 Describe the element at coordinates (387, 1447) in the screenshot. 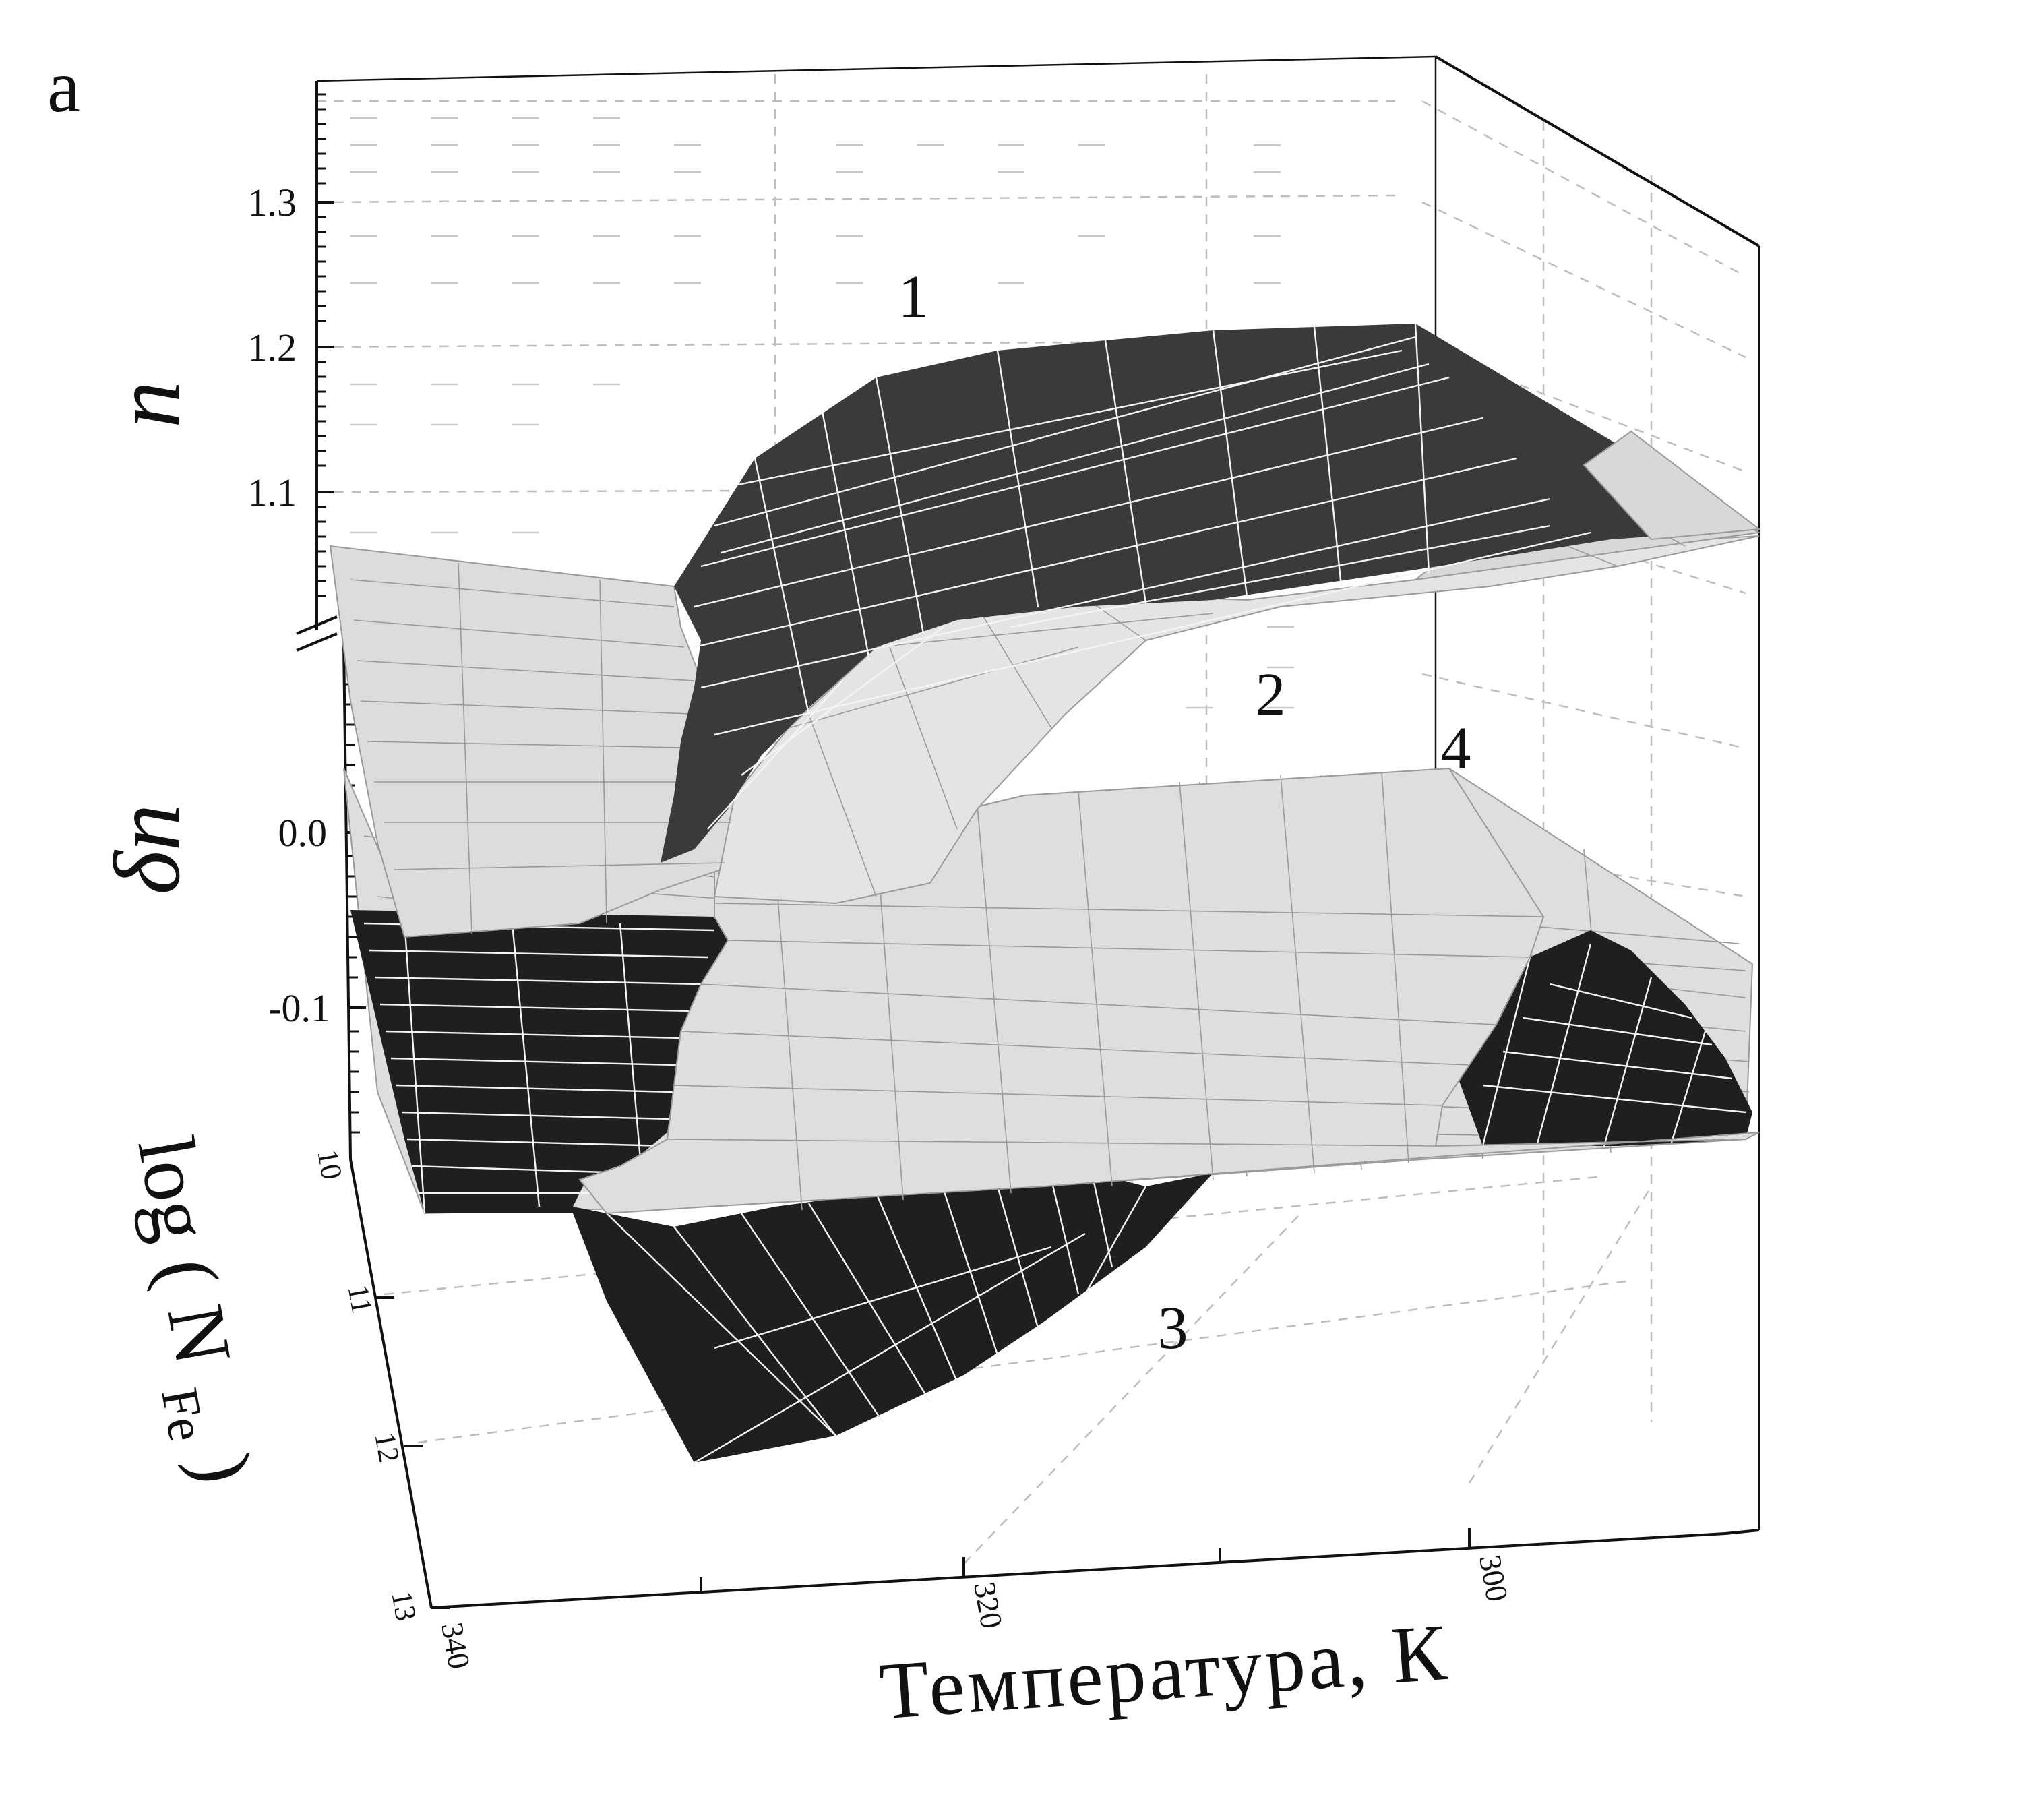

I see `y-tick-12: 12` at that location.